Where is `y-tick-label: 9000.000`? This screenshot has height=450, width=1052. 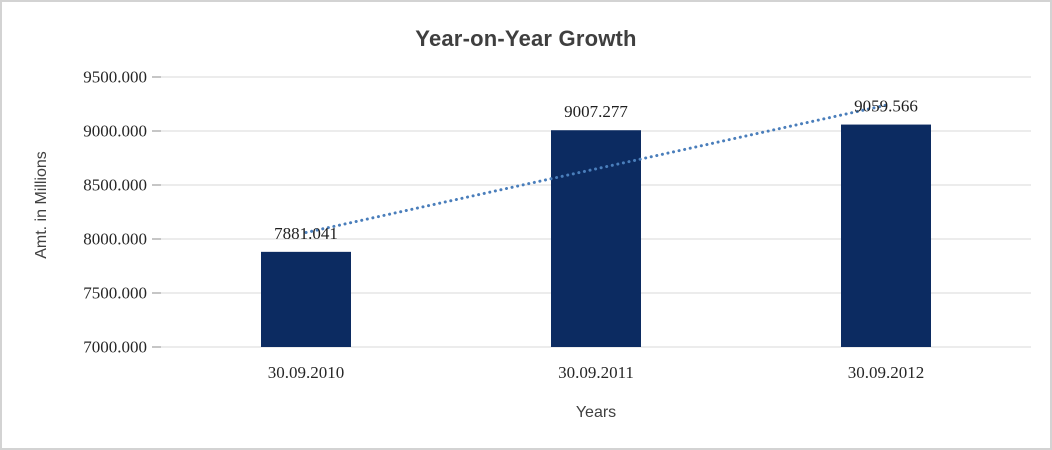 y-tick-label: 9000.000 is located at coordinates (115, 131).